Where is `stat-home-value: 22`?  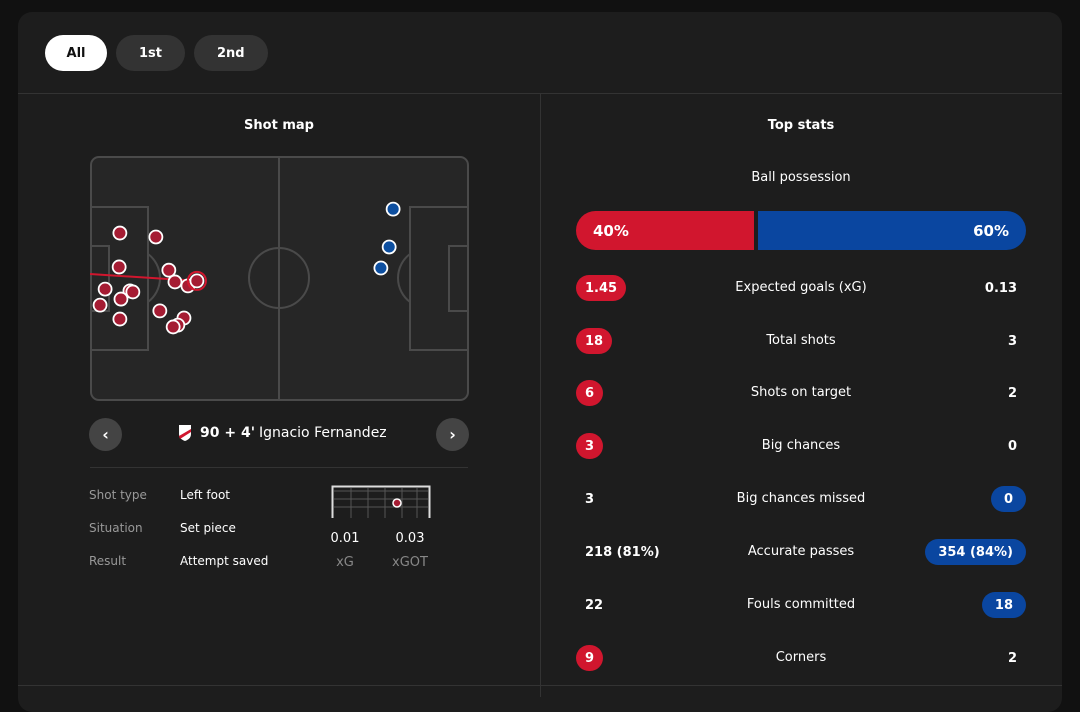
stat-home-value: 22 is located at coordinates (594, 605).